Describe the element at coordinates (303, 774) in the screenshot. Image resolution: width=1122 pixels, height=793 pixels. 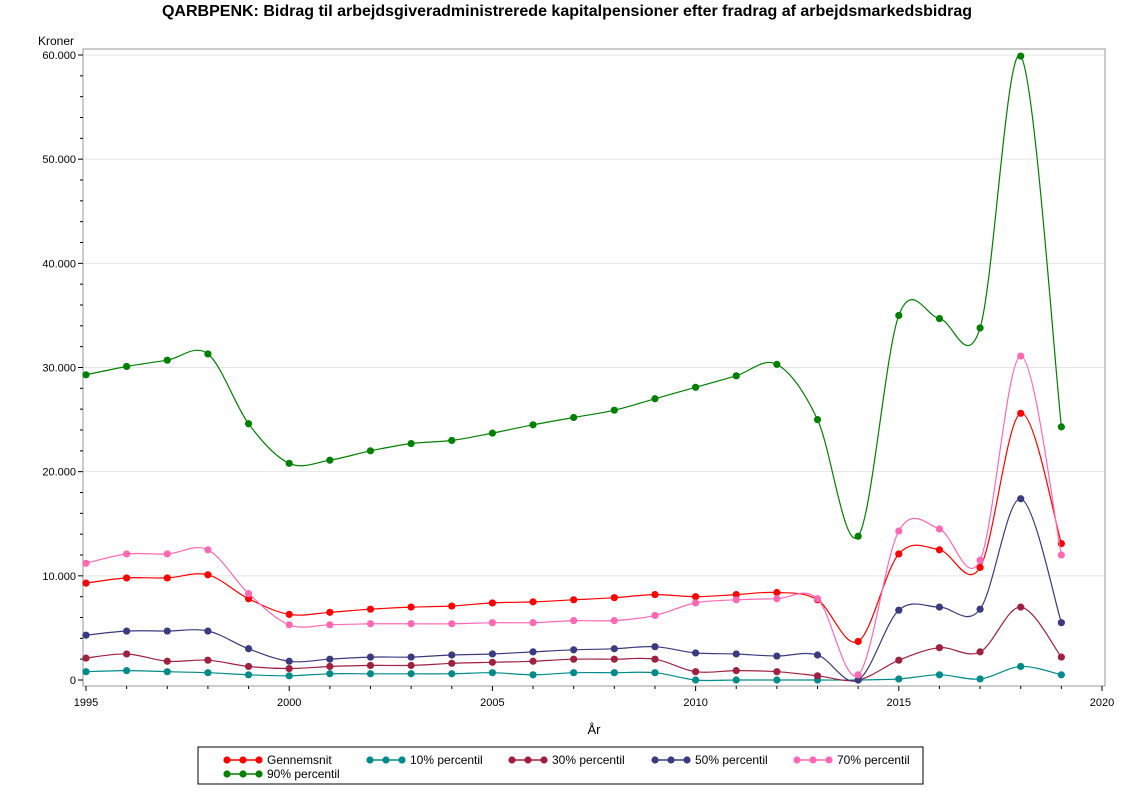
I see `legend-label: 90% percentil` at that location.